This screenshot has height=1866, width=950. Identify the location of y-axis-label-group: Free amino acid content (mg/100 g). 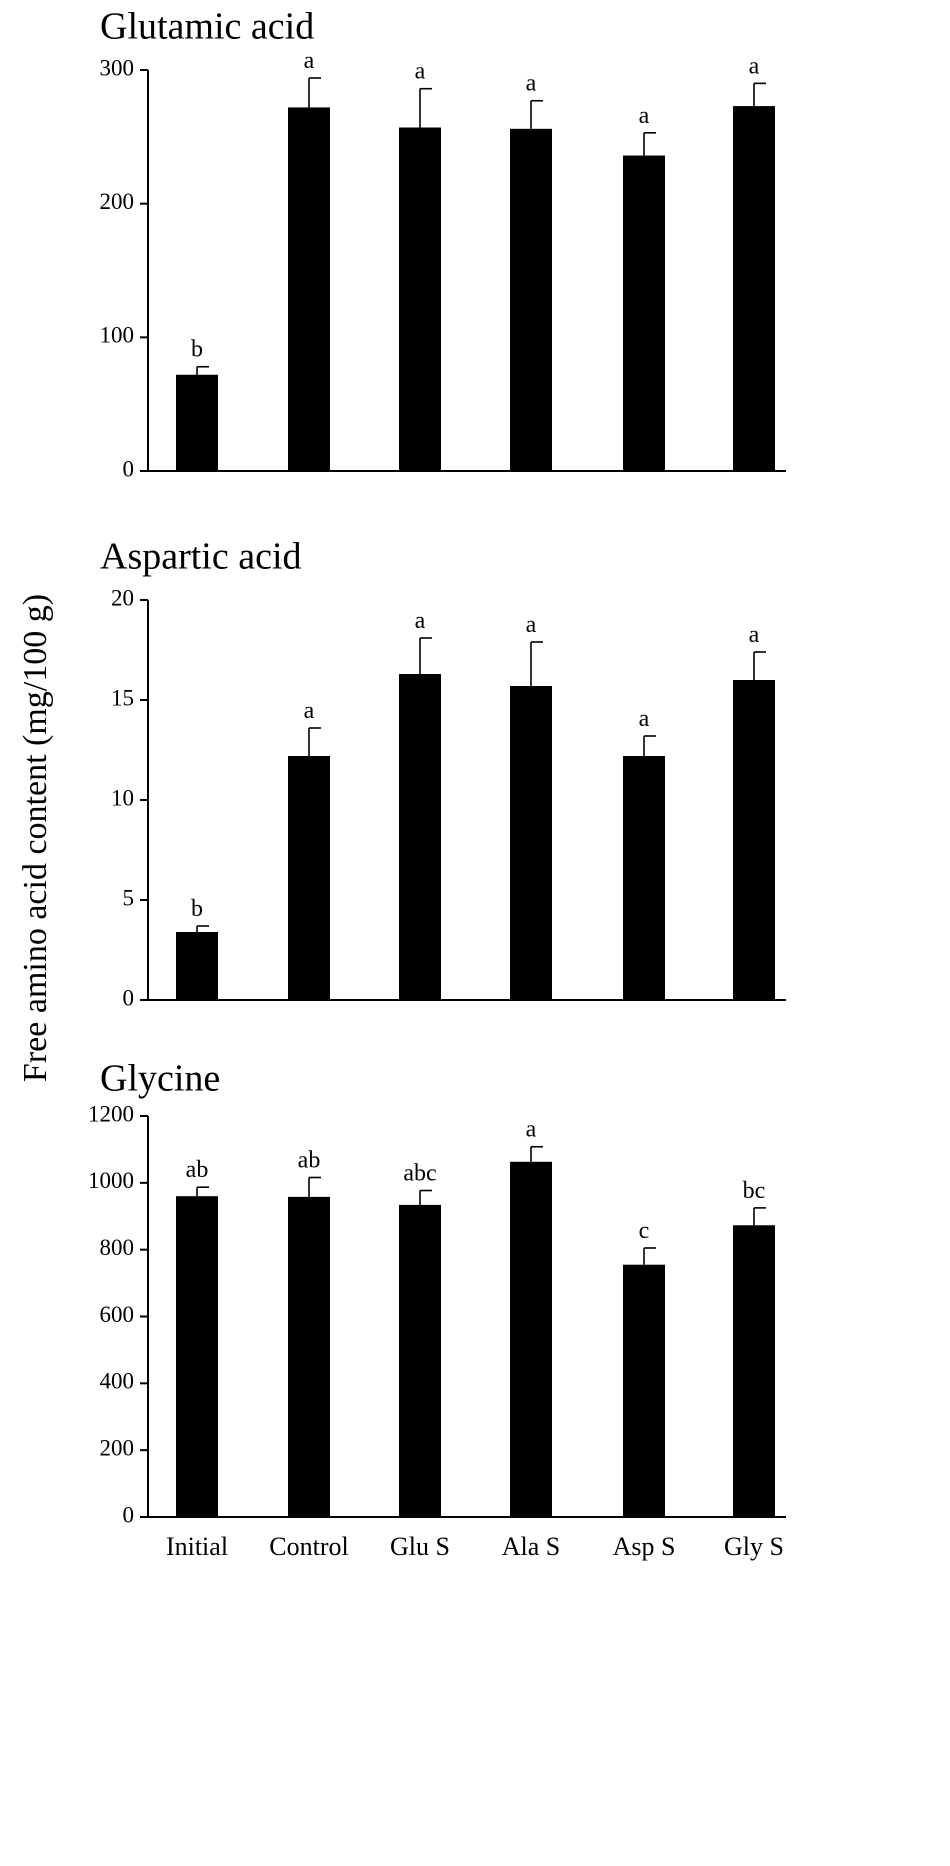
(35, 838).